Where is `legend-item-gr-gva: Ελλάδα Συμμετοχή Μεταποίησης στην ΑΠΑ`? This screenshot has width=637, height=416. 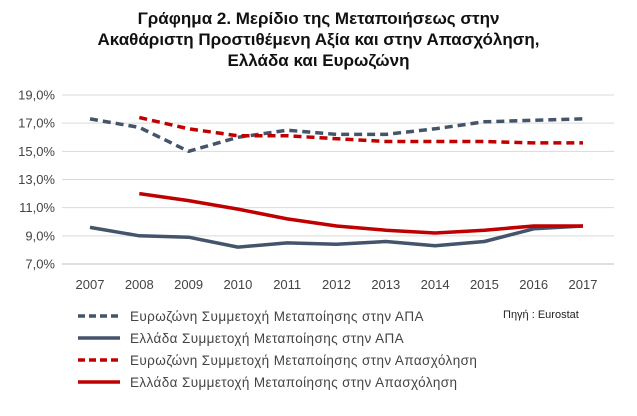
legend-item-gr-gva: Ελλάδα Συμμετοχή Μεταποίησης στην ΑΠΑ is located at coordinates (277, 338).